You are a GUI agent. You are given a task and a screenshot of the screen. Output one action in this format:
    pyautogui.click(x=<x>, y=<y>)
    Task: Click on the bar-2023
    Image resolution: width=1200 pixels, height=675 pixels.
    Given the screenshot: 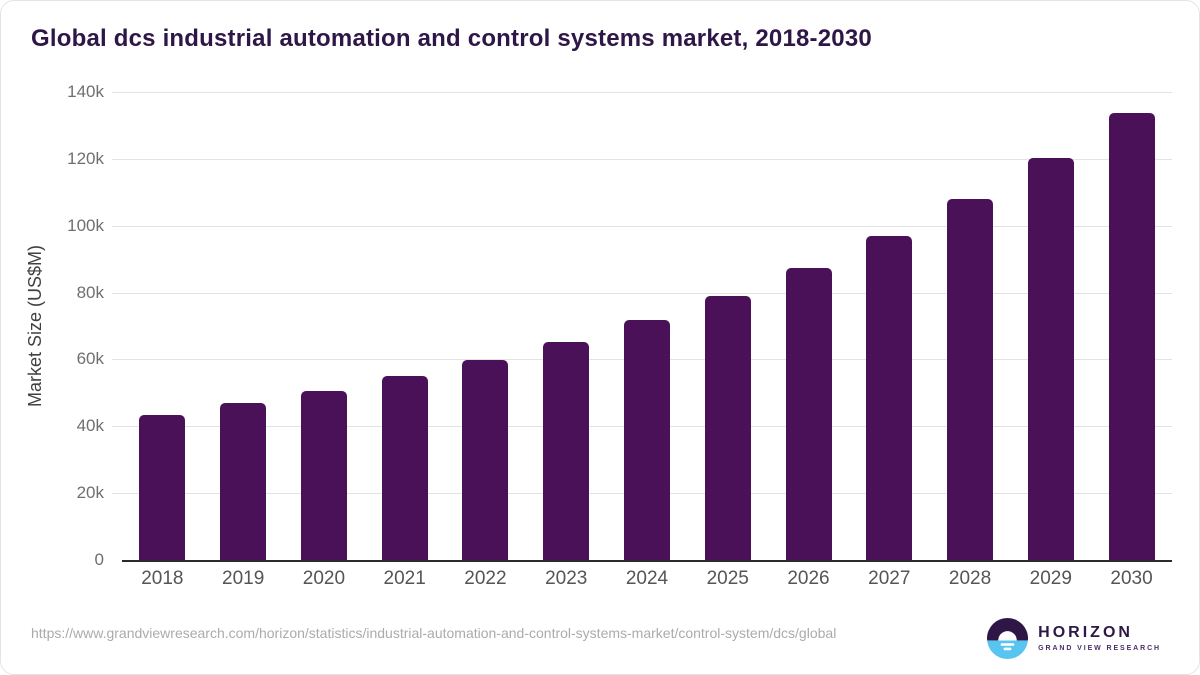 What is the action you would take?
    pyautogui.click(x=566, y=451)
    